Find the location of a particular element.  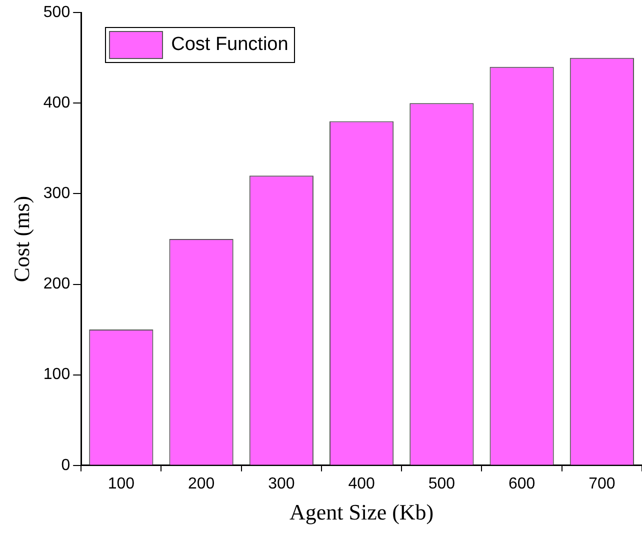

x-tick-label: 400 is located at coordinates (361, 483).